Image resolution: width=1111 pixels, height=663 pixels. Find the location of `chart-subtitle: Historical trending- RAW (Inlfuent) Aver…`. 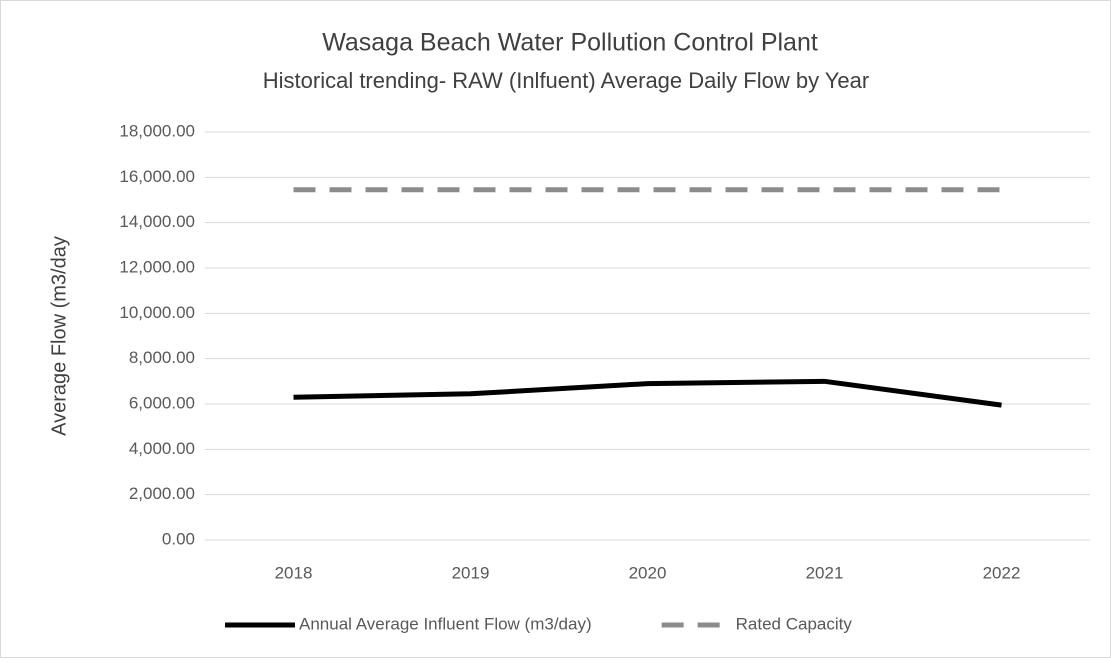

chart-subtitle: Historical trending- RAW (Inlfuent) Aver… is located at coordinates (566, 80).